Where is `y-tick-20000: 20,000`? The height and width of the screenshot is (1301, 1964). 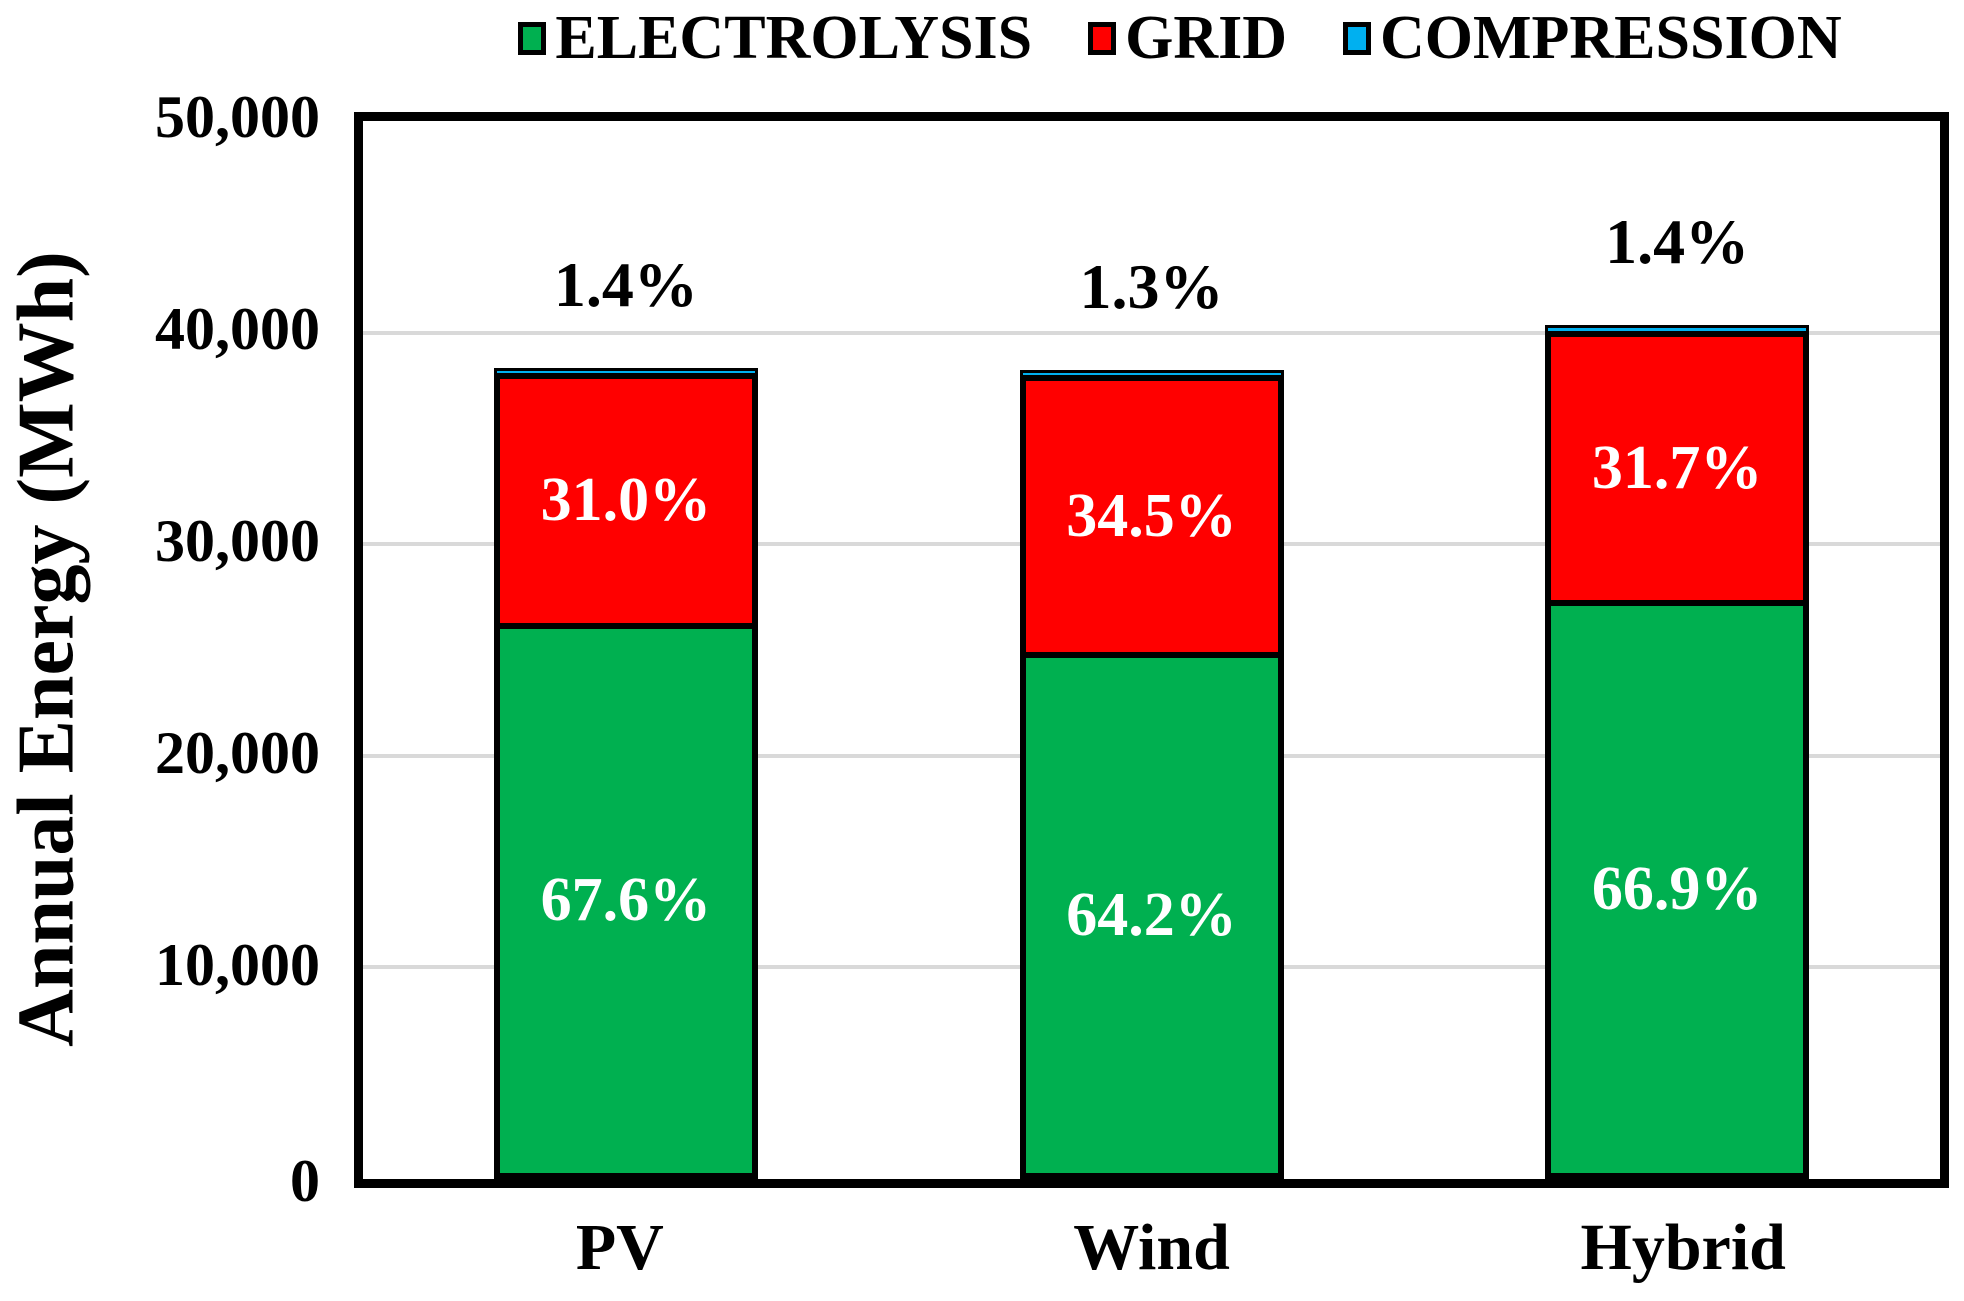 y-tick-20000: 20,000 is located at coordinates (237, 753).